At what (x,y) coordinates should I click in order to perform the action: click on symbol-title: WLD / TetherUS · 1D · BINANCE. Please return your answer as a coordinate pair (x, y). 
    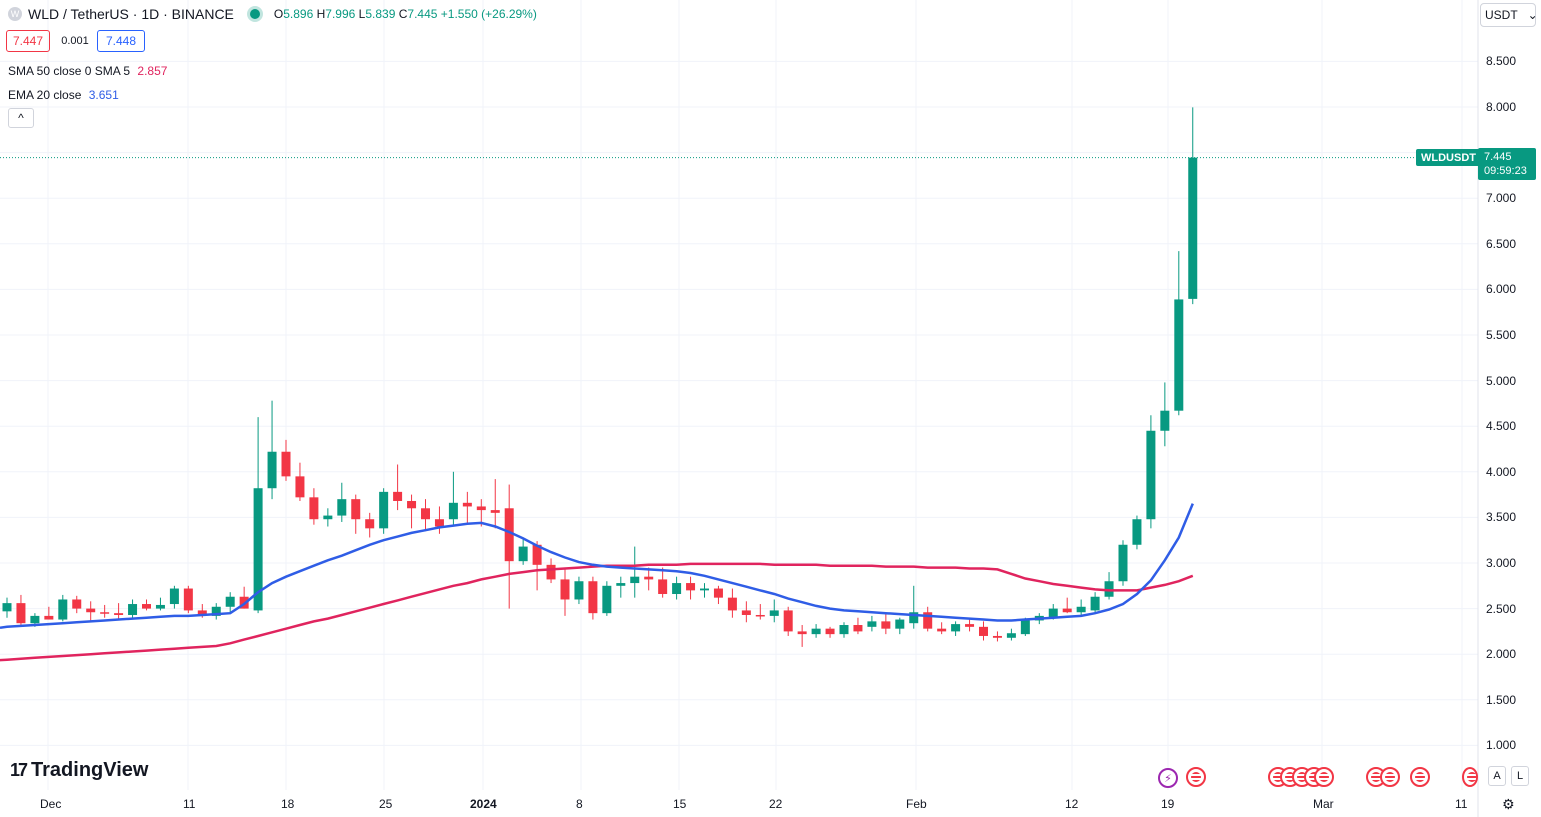
    Looking at the image, I should click on (131, 14).